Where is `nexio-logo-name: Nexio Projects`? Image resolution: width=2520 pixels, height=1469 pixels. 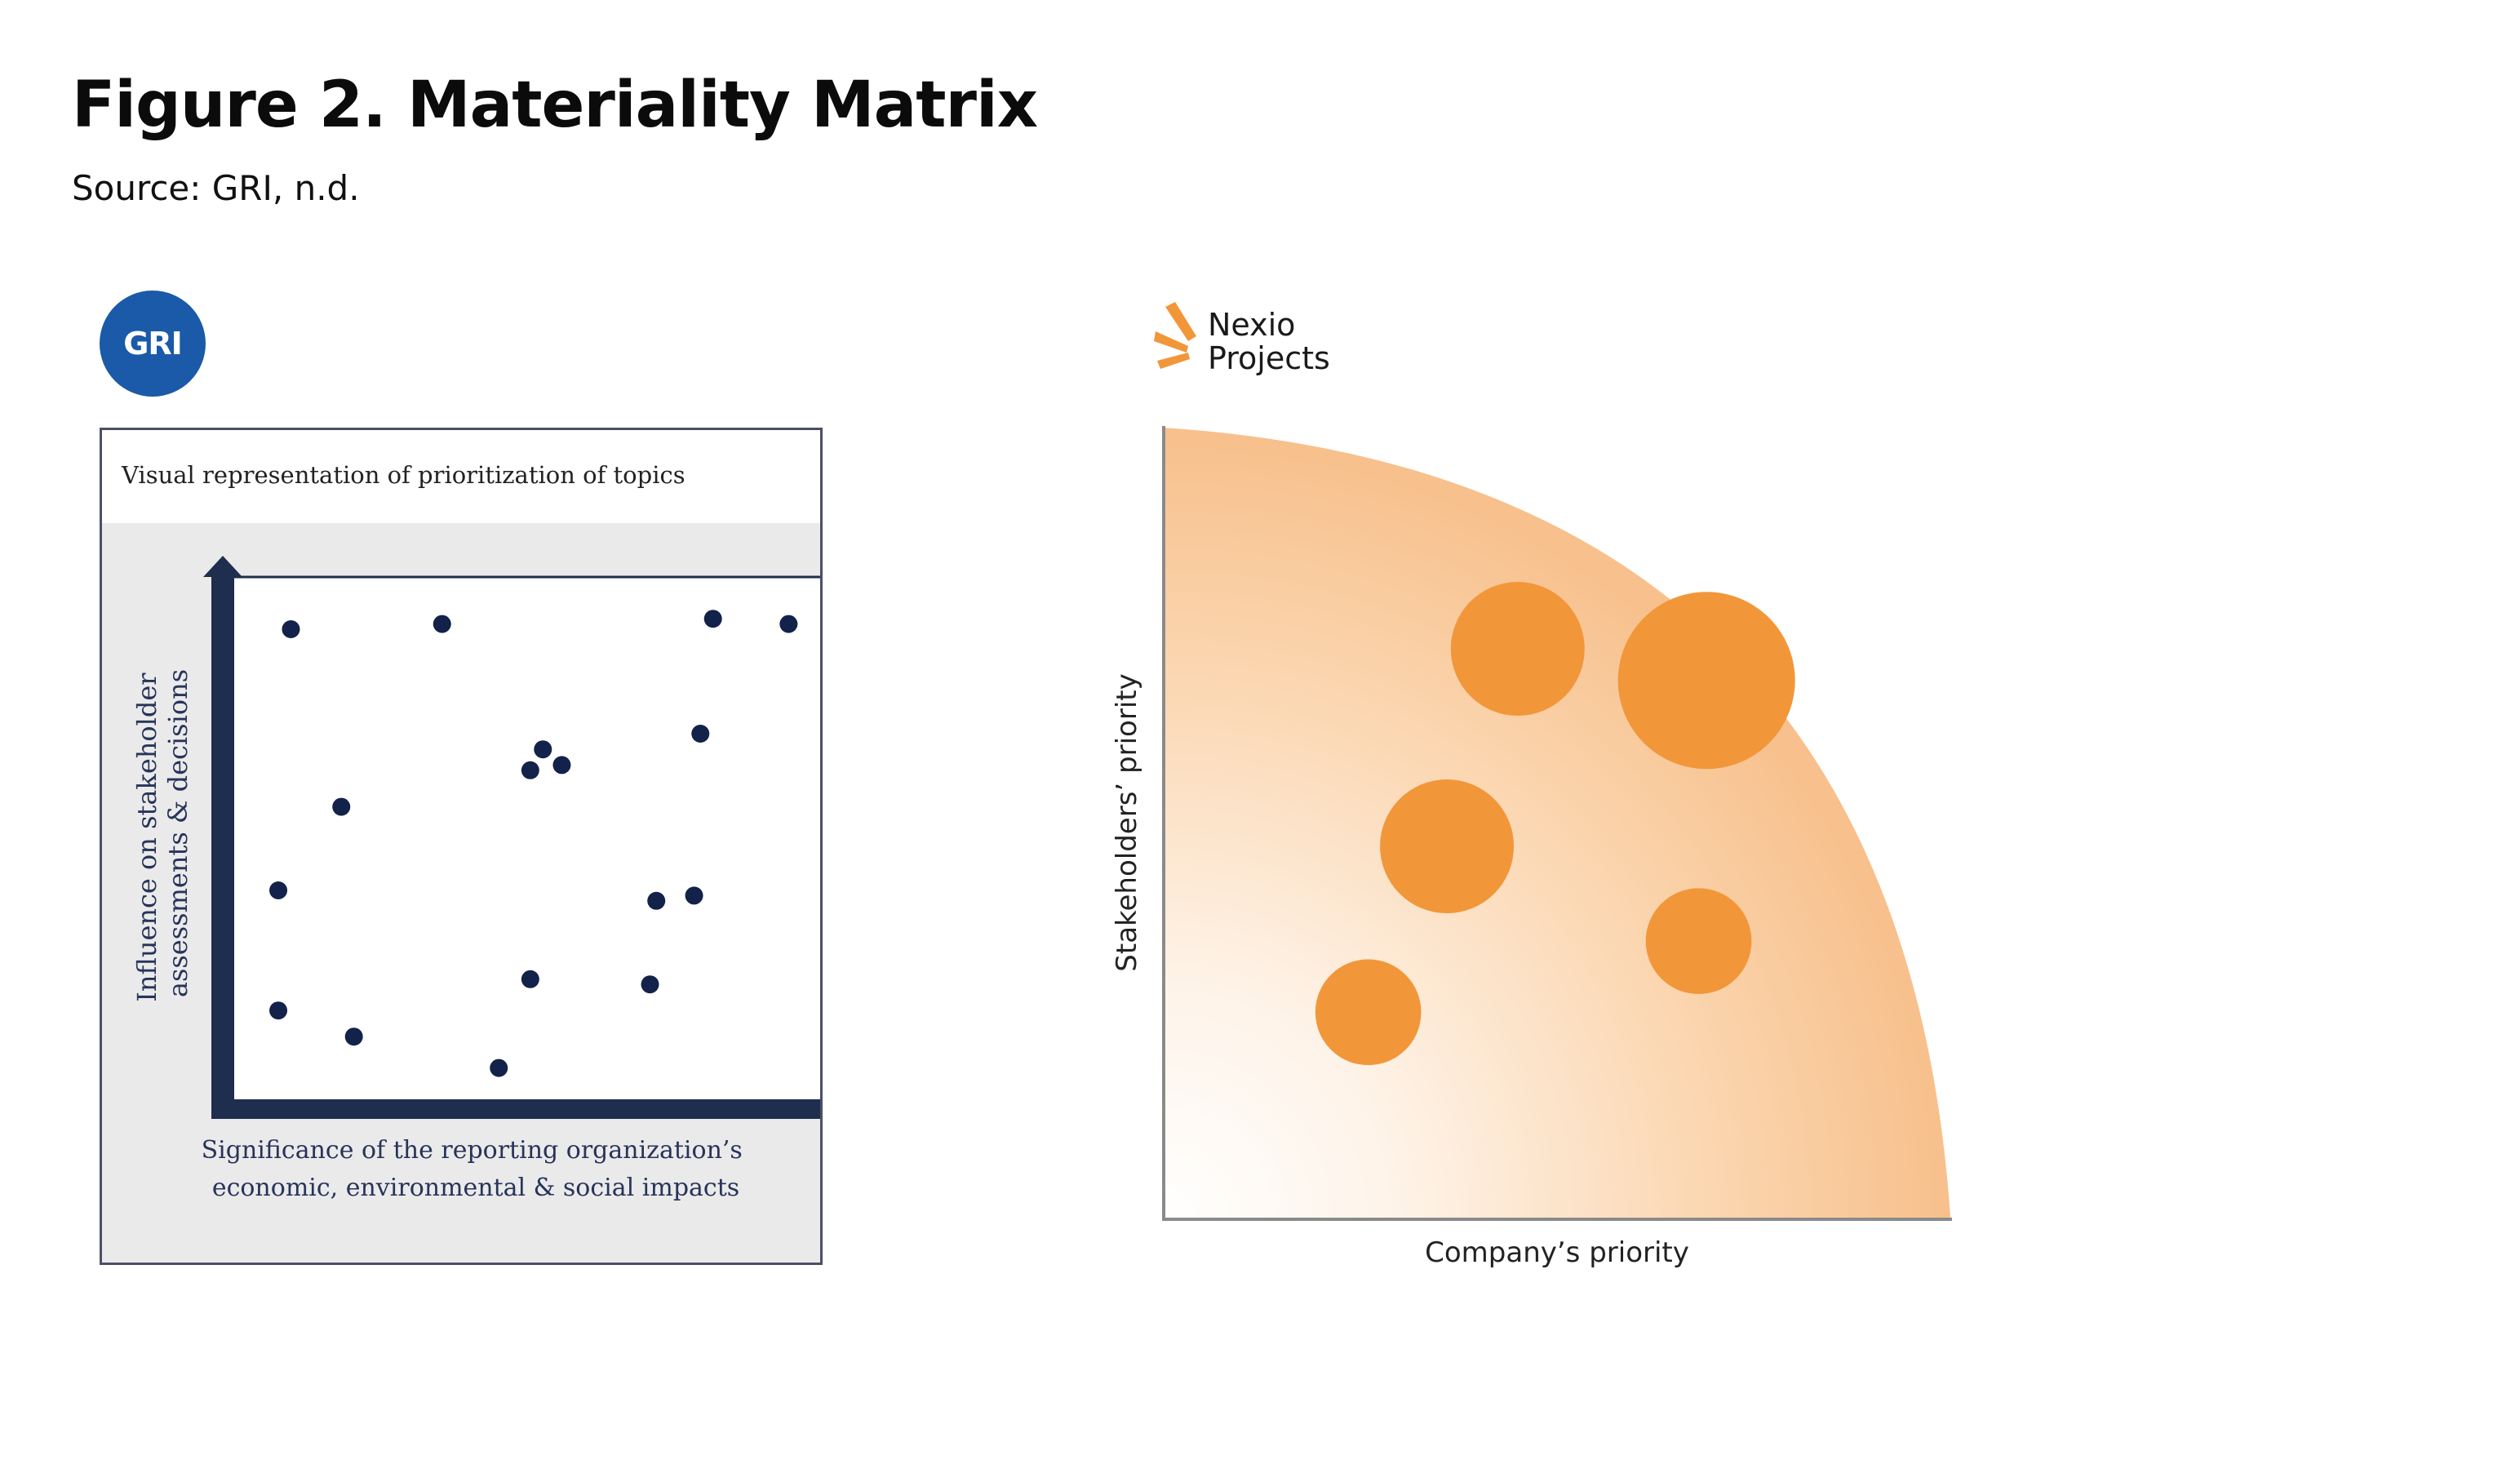 nexio-logo-name: Nexio Projects is located at coordinates (1269, 341).